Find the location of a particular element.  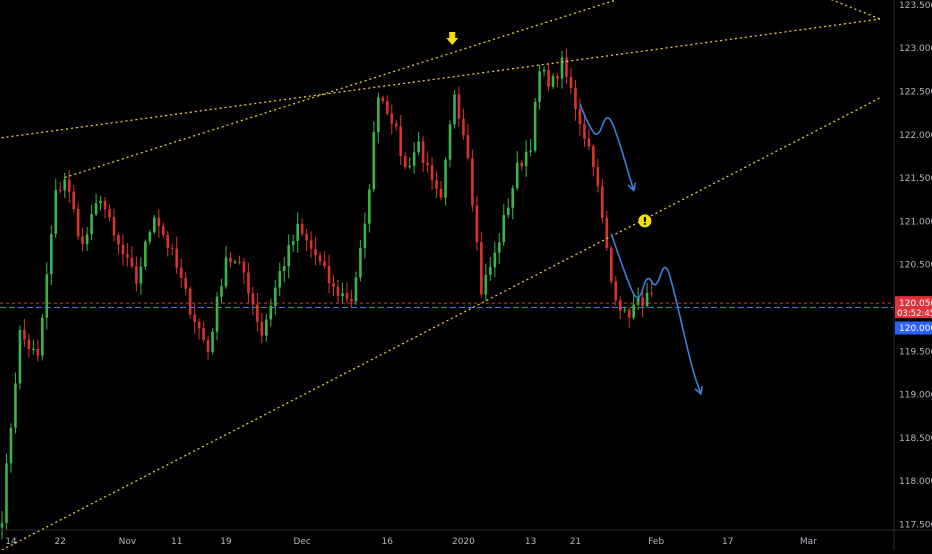

projection-arrows is located at coordinates (641, 249).